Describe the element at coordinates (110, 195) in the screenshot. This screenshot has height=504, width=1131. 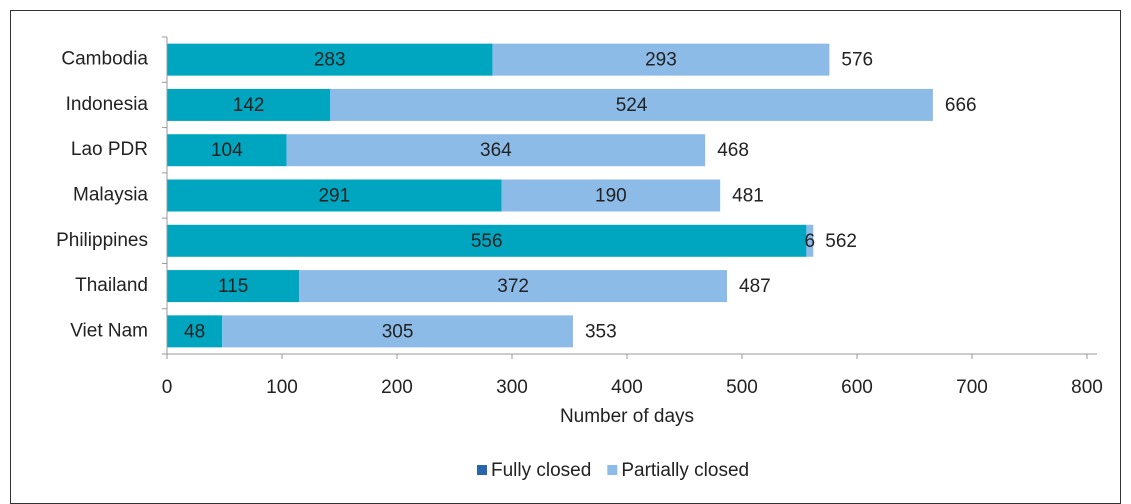
I see `y-tick-label: Malaysia` at that location.